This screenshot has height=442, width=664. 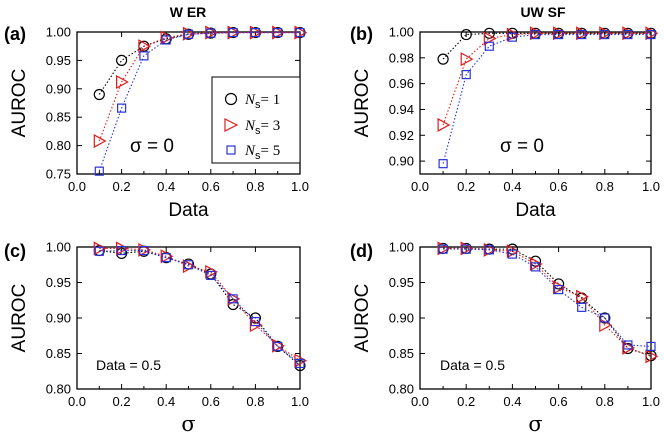 I want to click on legend-entry-ns1: Ns= 1, so click(x=252, y=101).